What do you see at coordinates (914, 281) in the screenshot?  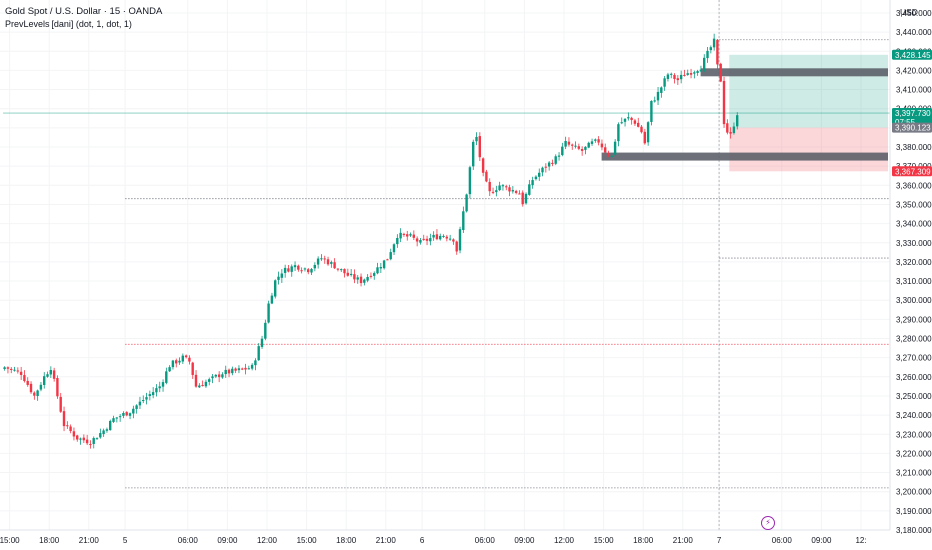 I see `y-tick-label: 3,310.000` at bounding box center [914, 281].